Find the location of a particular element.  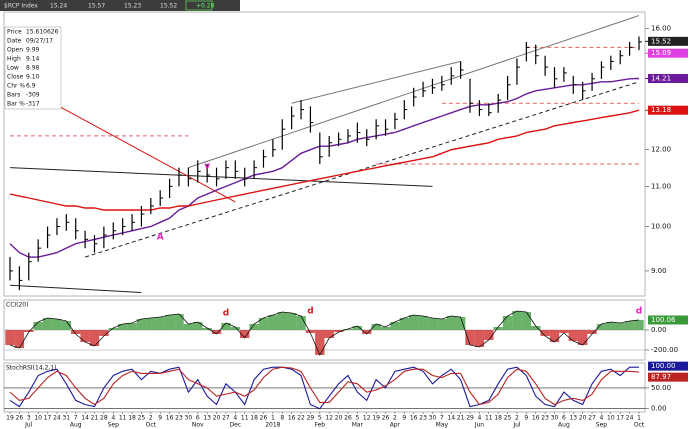

info-value: 9.14 is located at coordinates (33, 59).